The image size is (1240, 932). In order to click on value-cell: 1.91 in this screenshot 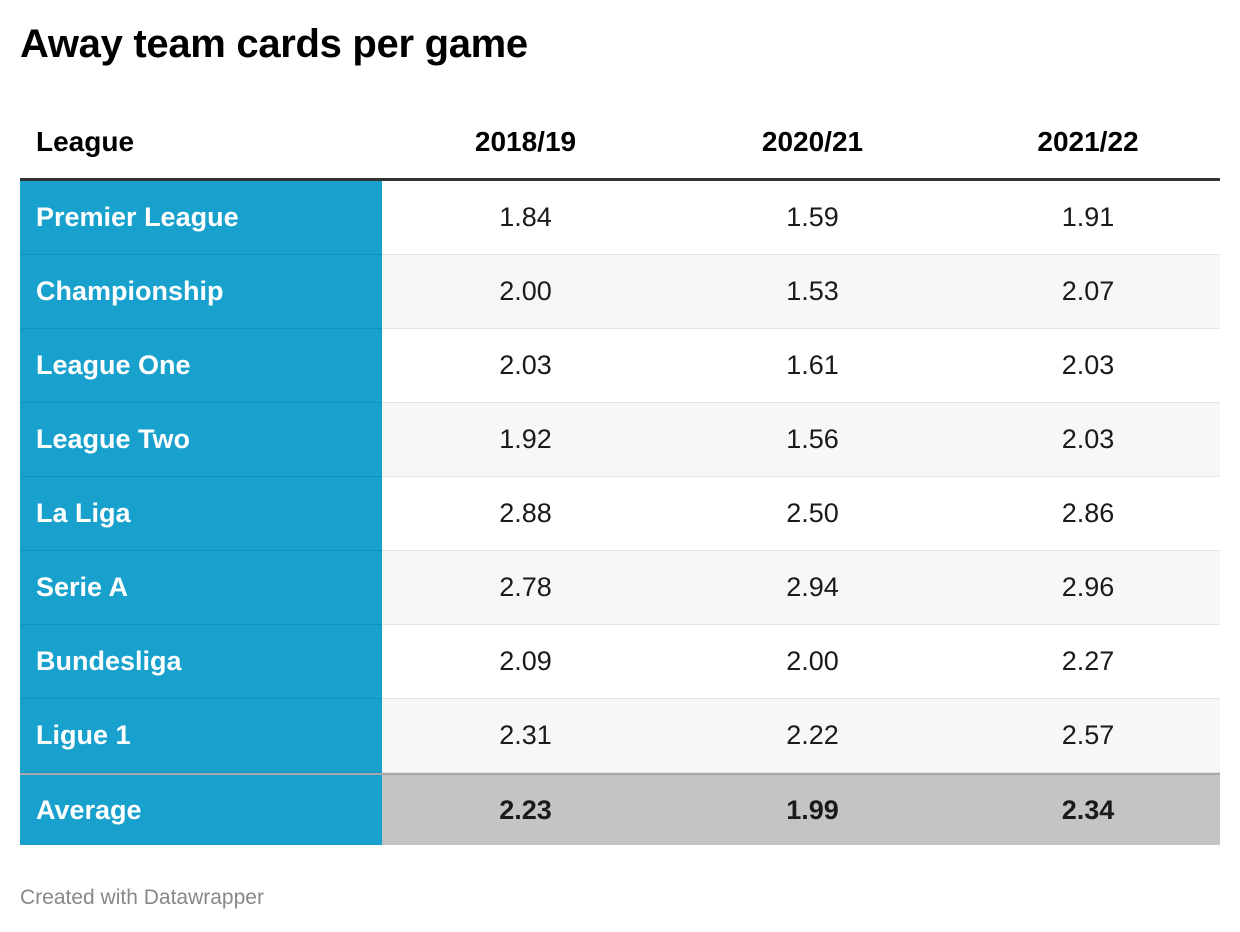, I will do `click(1088, 218)`.